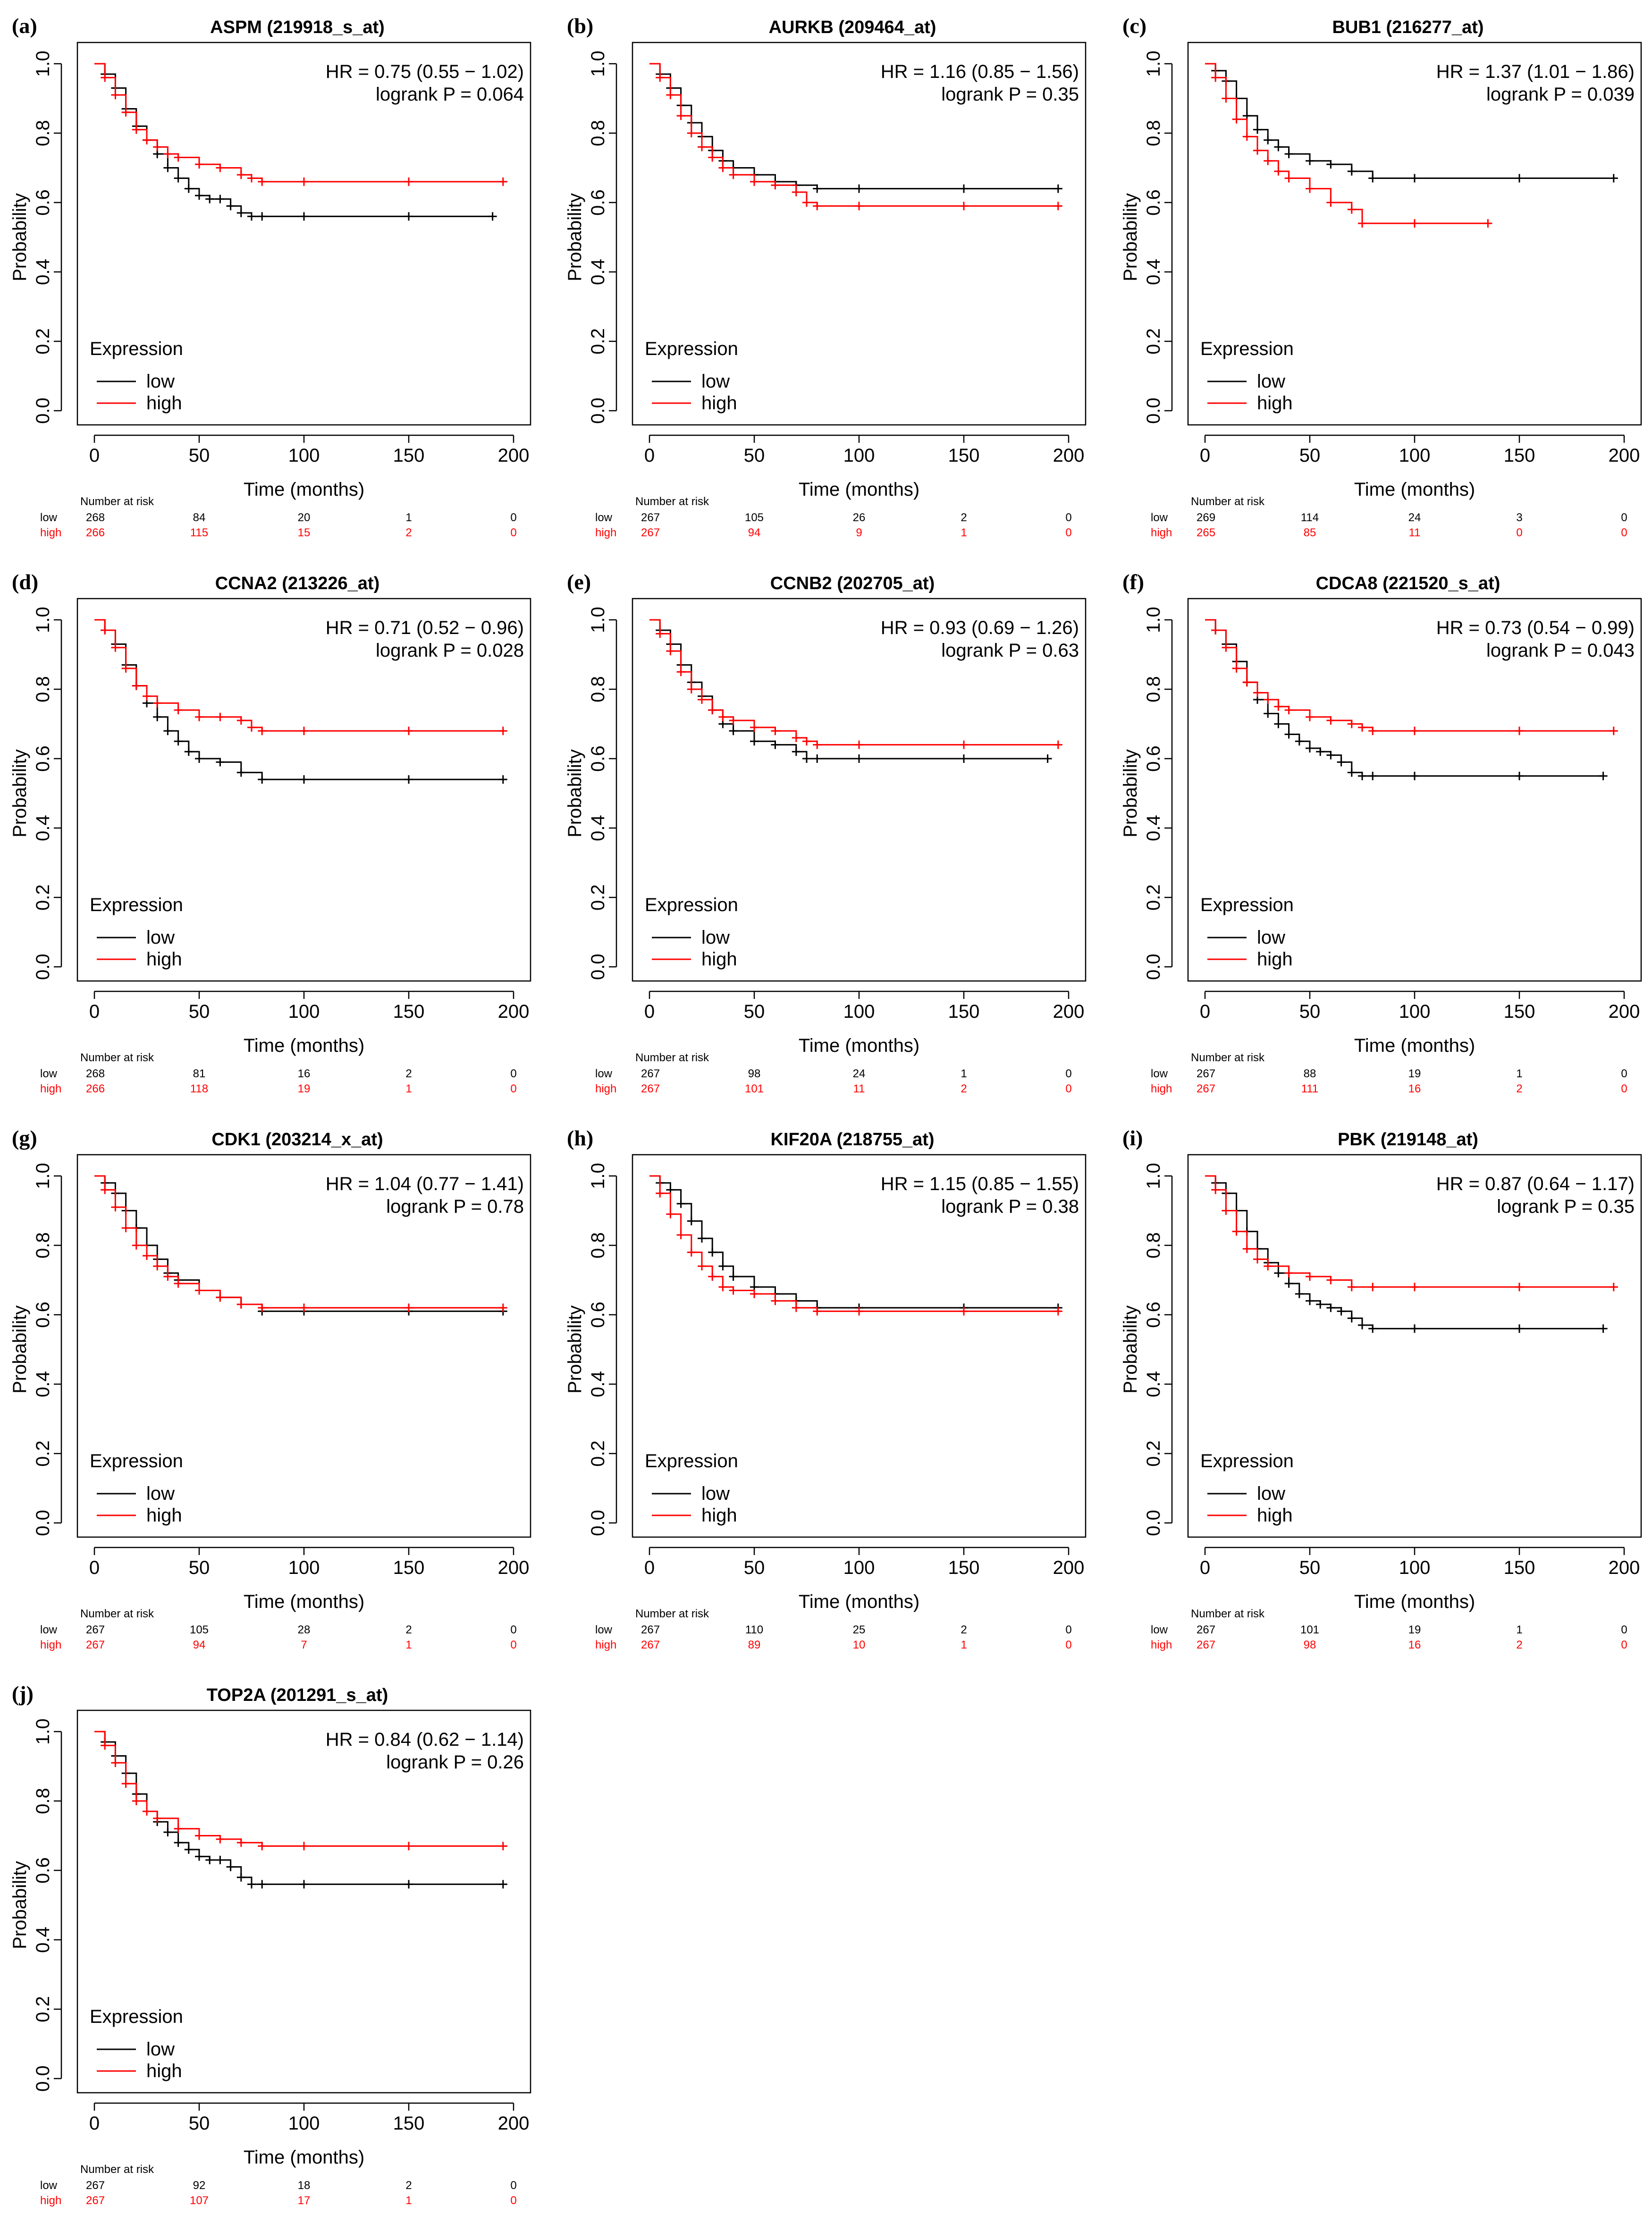  What do you see at coordinates (425, 1184) in the screenshot?
I see `hazard-ratio-text: HR = 1.04 (0.77 − 1.41)` at bounding box center [425, 1184].